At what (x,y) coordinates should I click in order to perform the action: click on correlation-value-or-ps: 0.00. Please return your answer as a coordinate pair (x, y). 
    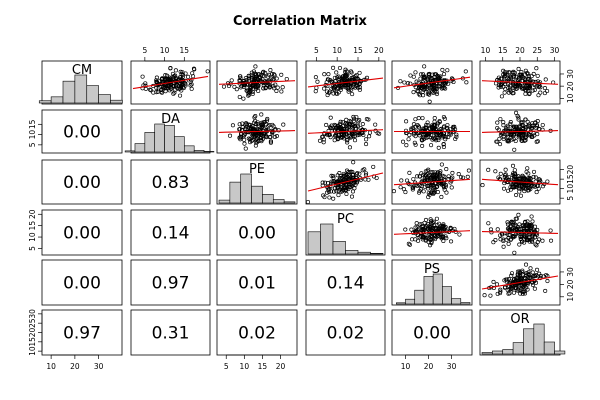
    Looking at the image, I should click on (432, 334).